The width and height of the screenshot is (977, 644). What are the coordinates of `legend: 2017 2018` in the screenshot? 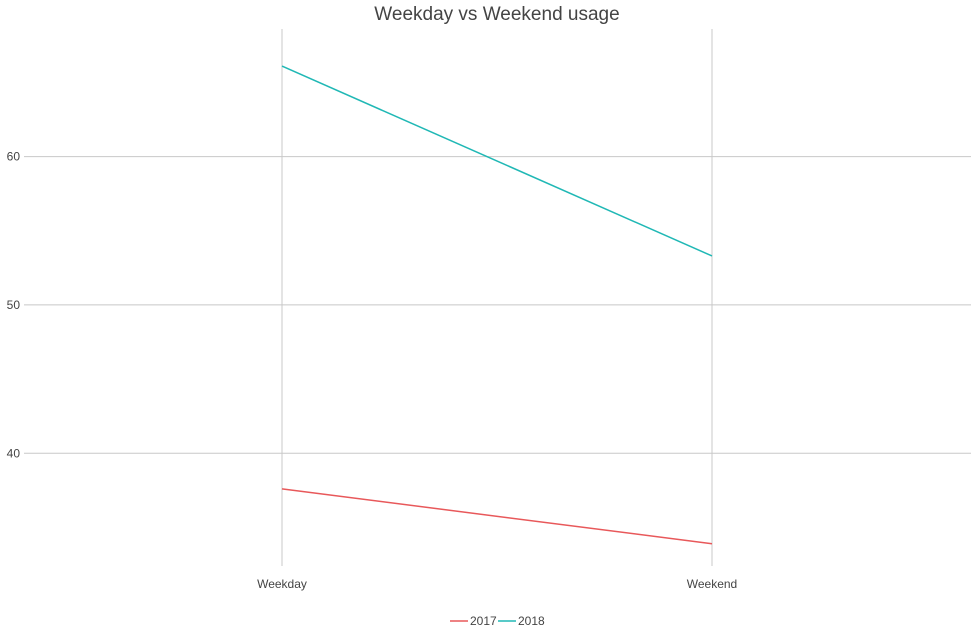 It's located at (497, 621).